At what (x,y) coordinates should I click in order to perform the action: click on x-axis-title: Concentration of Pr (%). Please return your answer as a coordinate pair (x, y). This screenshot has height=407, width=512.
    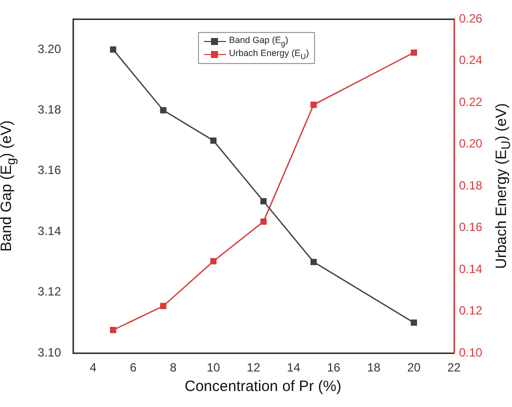
    Looking at the image, I should click on (263, 386).